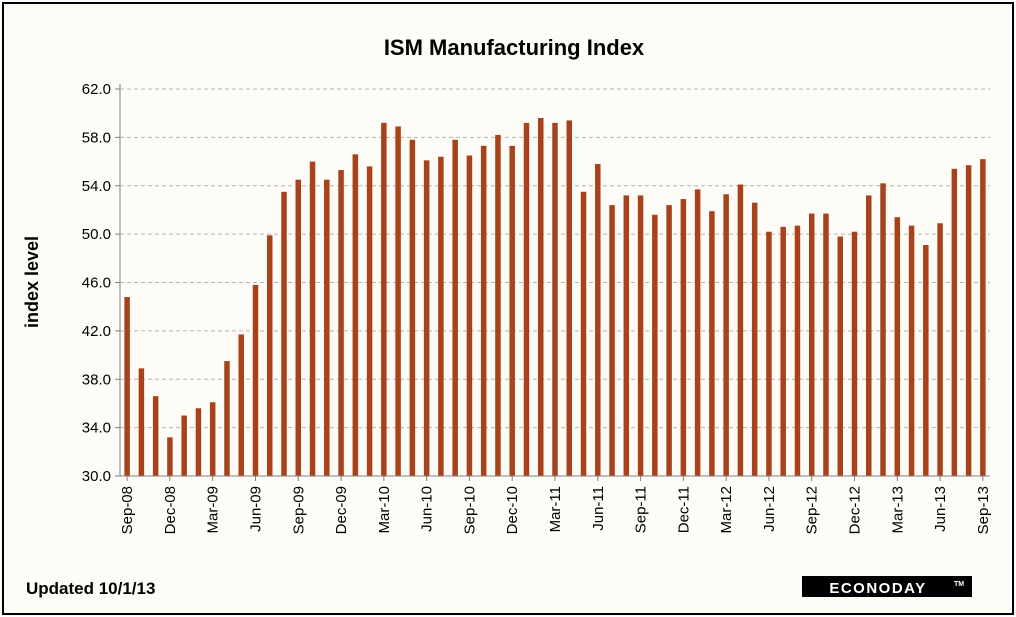 This screenshot has height=617, width=1016. Describe the element at coordinates (96, 89) in the screenshot. I see `y-tick-label: 62.0` at that location.